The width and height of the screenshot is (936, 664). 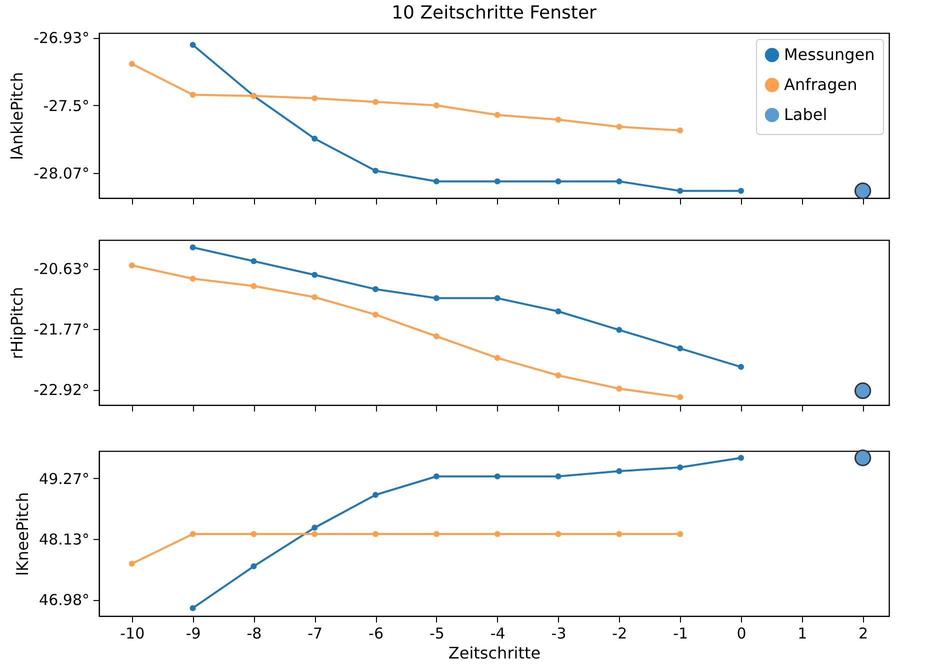 I want to click on y-tick-label: 49.27°, so click(x=64, y=479).